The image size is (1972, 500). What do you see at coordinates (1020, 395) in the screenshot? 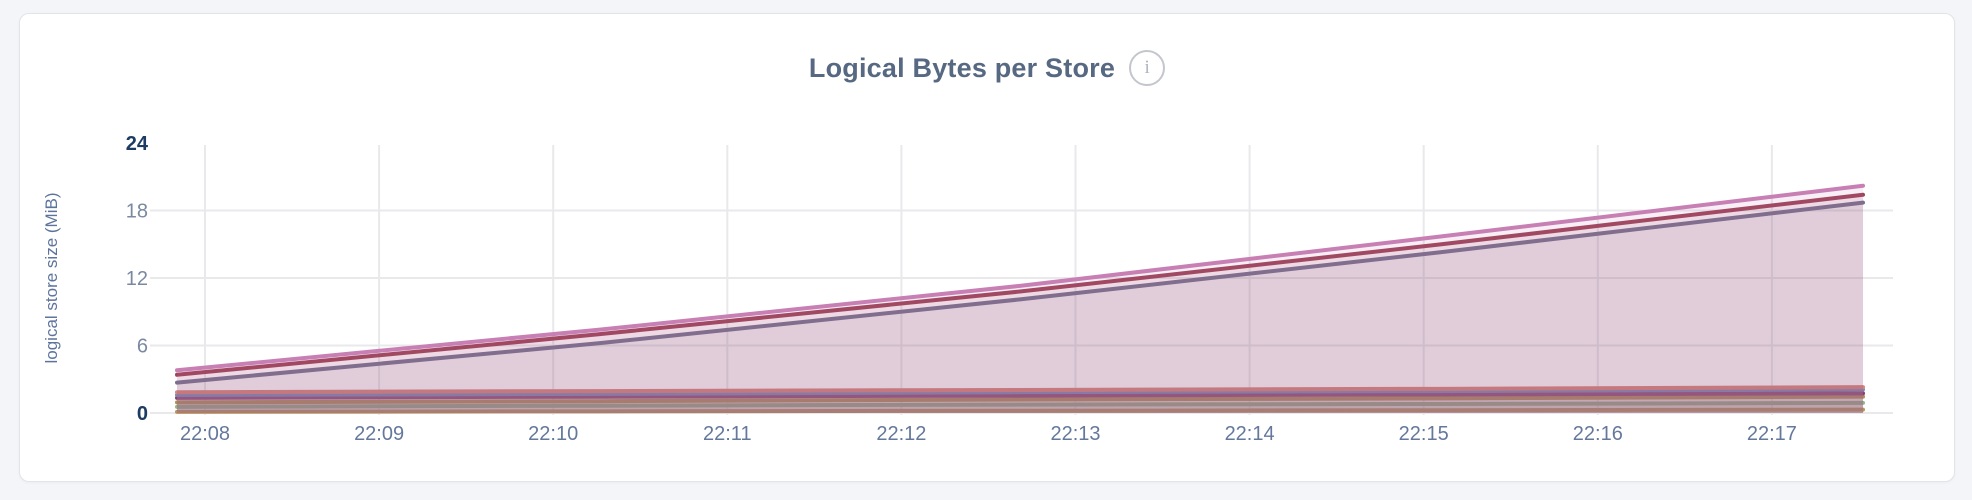
I see `series-6-line` at bounding box center [1020, 395].